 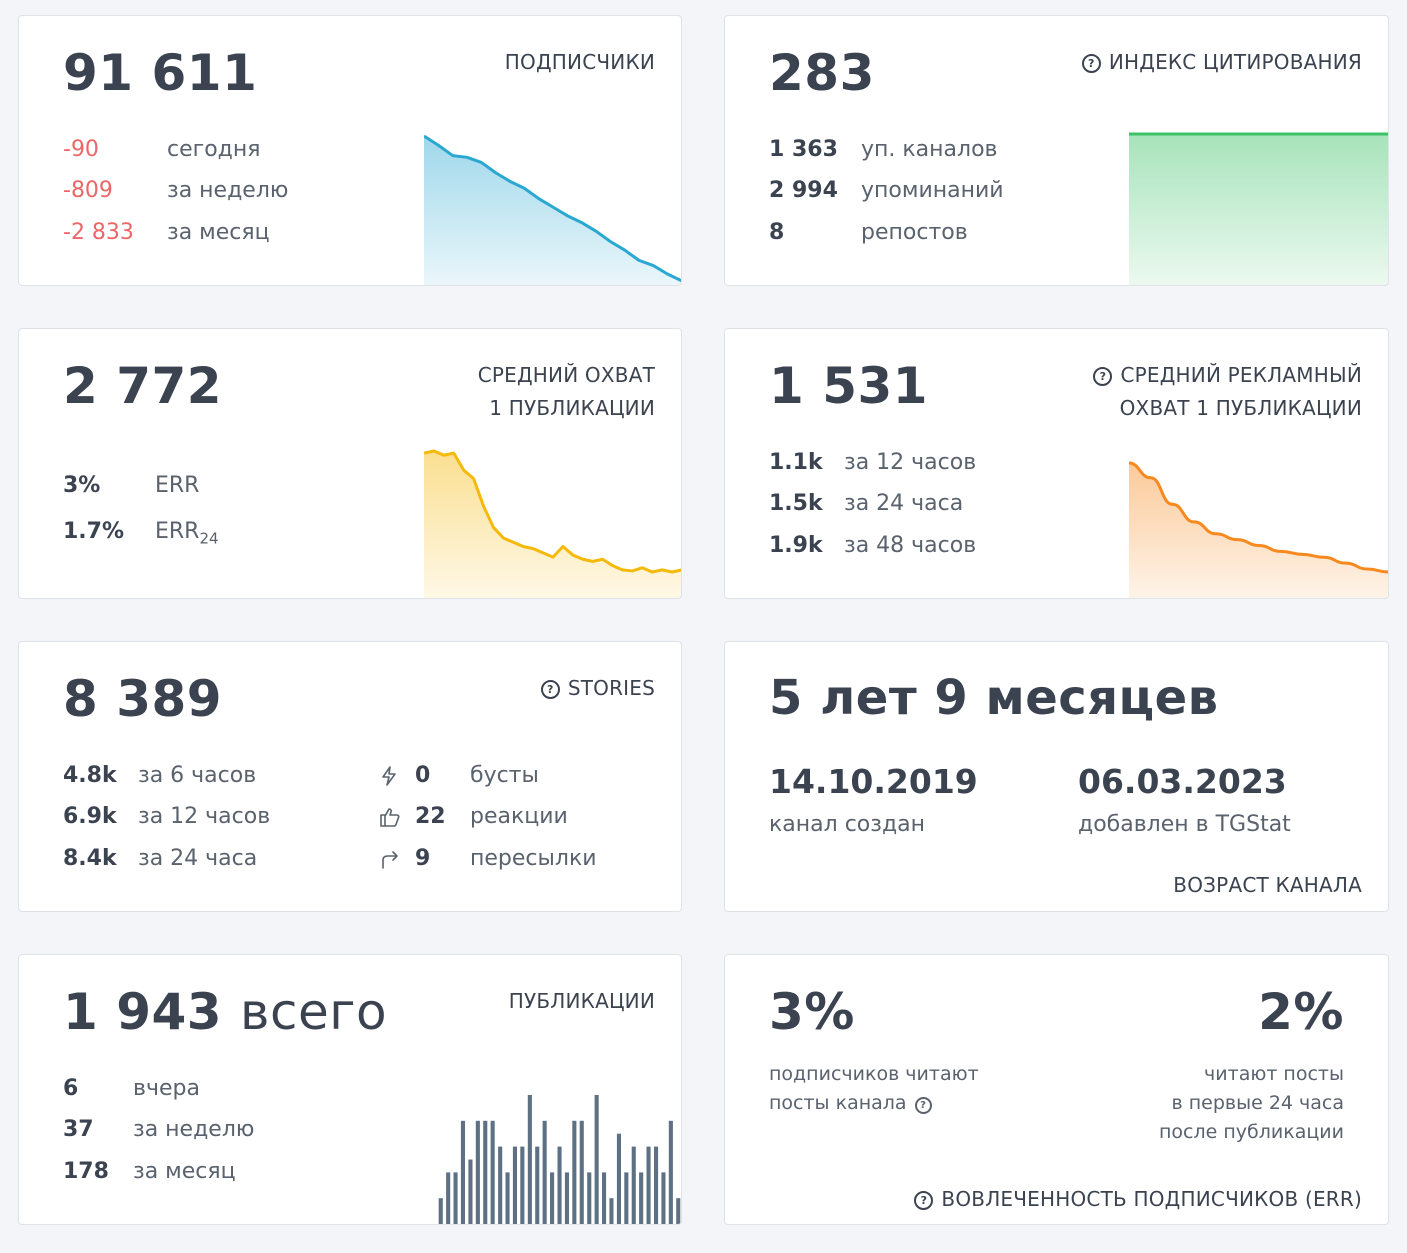 I want to click on stories-6h-value: 4.8k, so click(x=90, y=775).